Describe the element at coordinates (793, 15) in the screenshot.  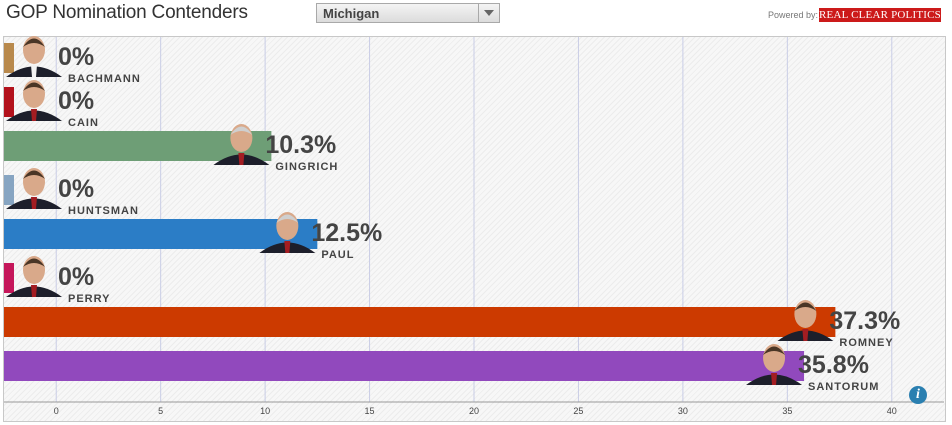
I see `powered-by-label: Powered by:` at that location.